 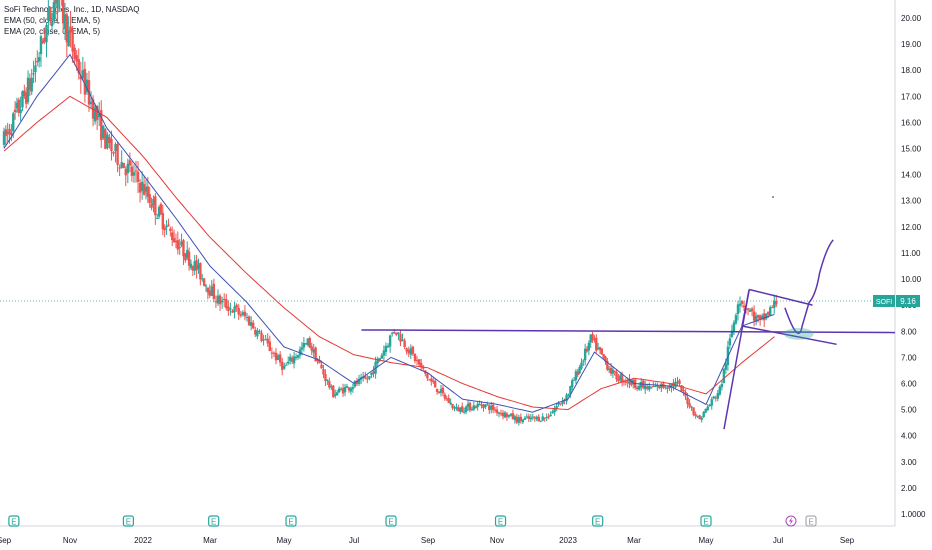 What do you see at coordinates (52, 31) in the screenshot?
I see `legend-ema20: EMA (20, close, 0, EMA, 5)` at bounding box center [52, 31].